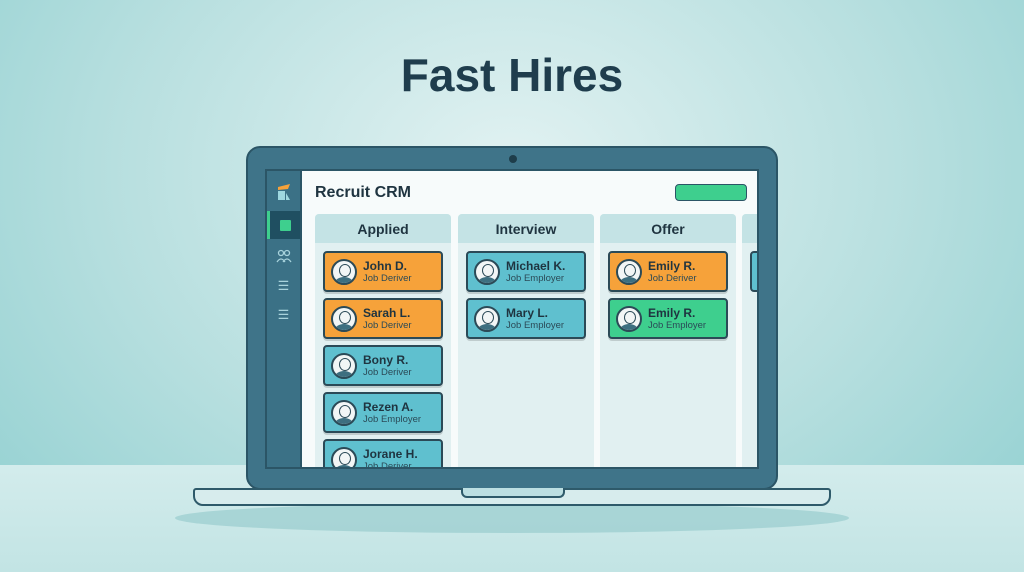  Describe the element at coordinates (513, 159) in the screenshot. I see `camera-icon` at that location.